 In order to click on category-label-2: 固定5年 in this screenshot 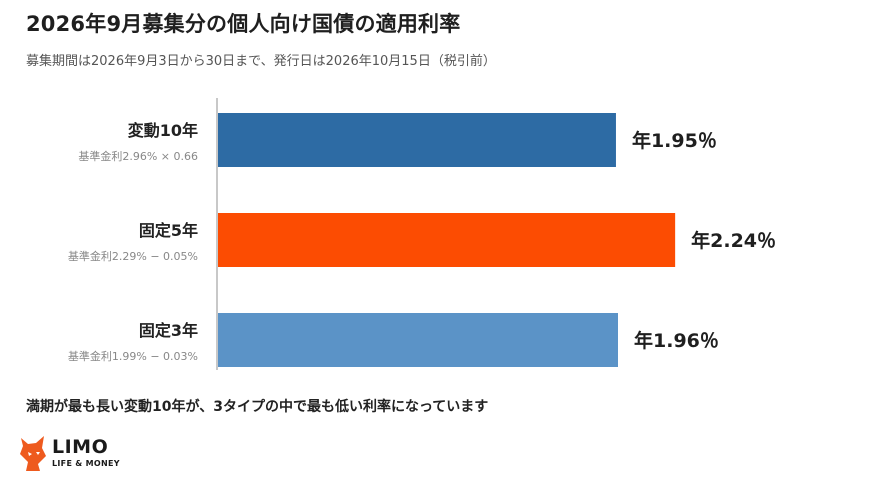, I will do `click(168, 230)`.